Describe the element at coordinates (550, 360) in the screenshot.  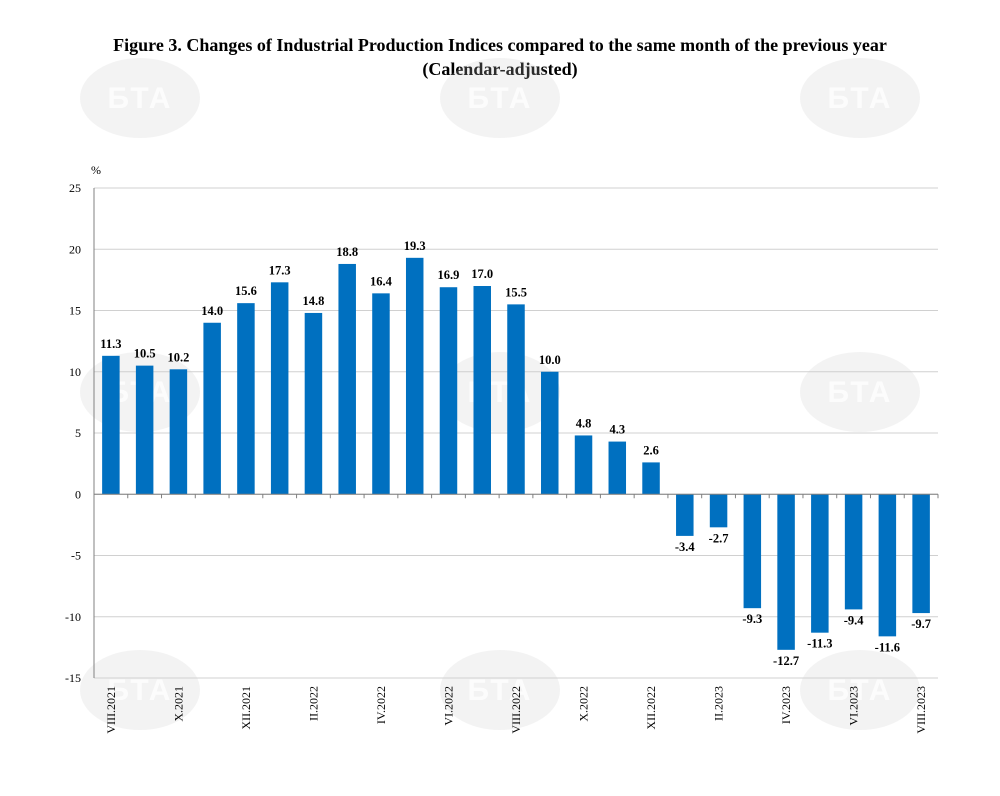
I see `data-label: 10.0` at that location.